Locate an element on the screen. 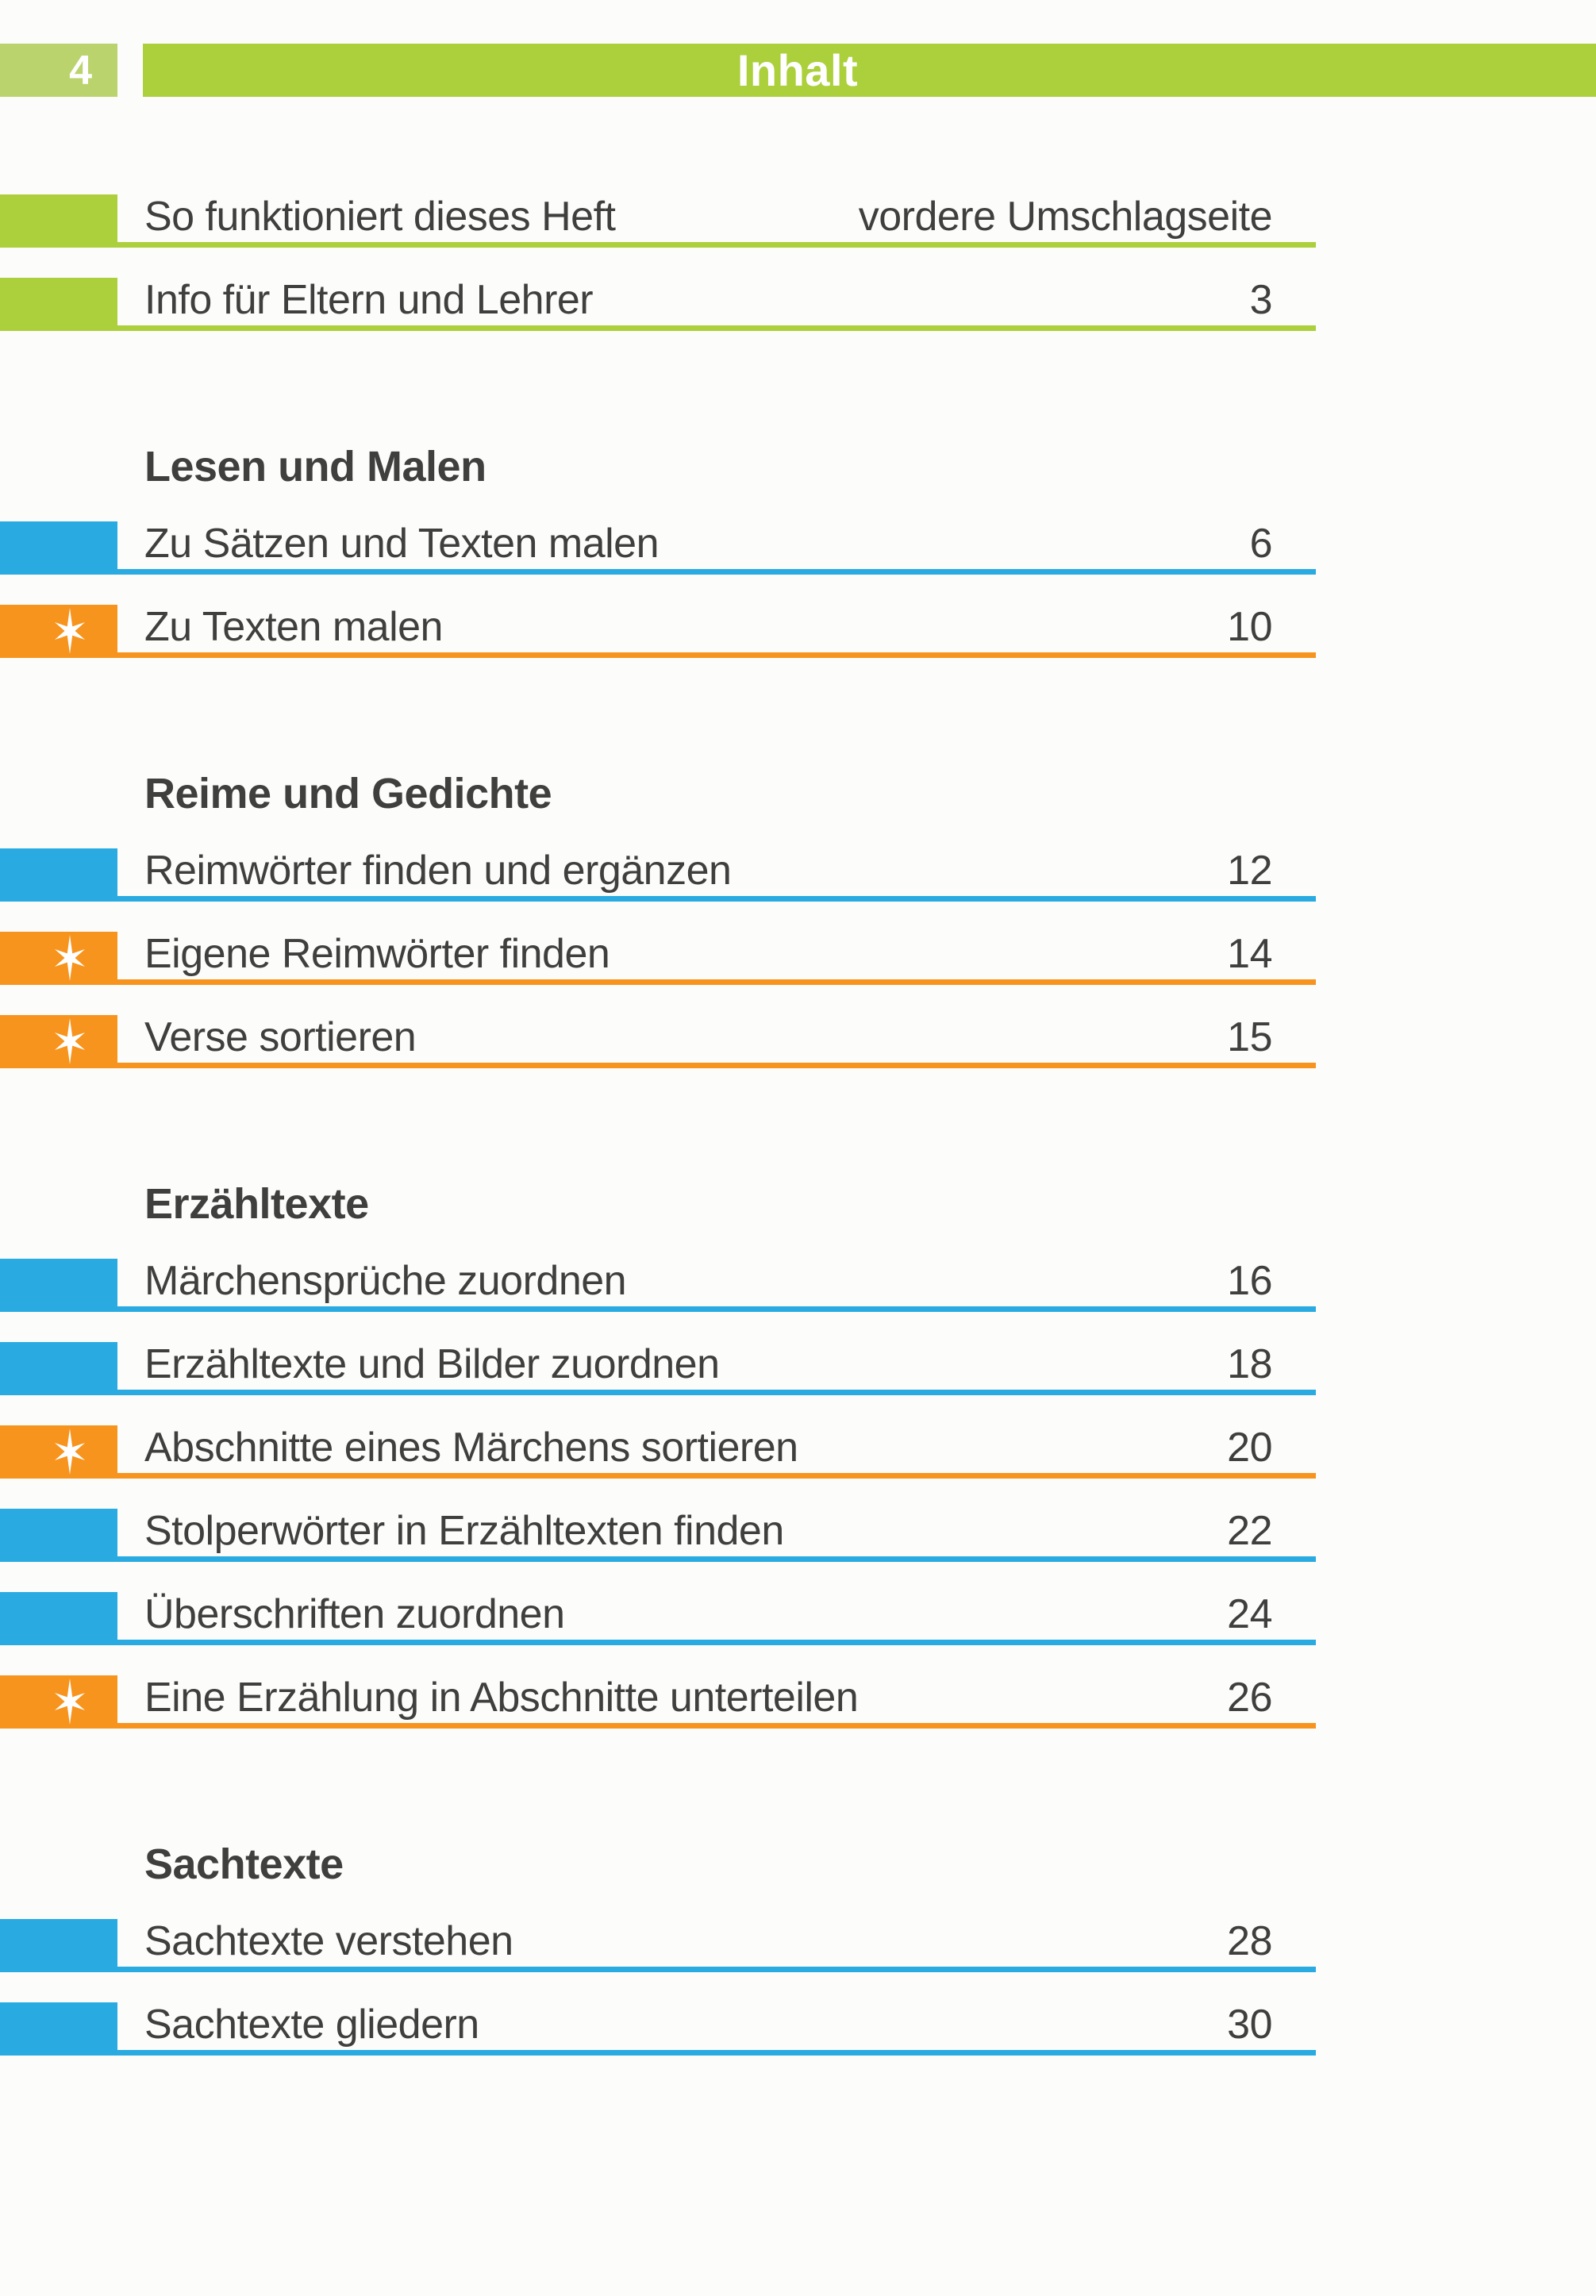 The height and width of the screenshot is (2296, 1596). row-page: 28 is located at coordinates (1249, 1941).